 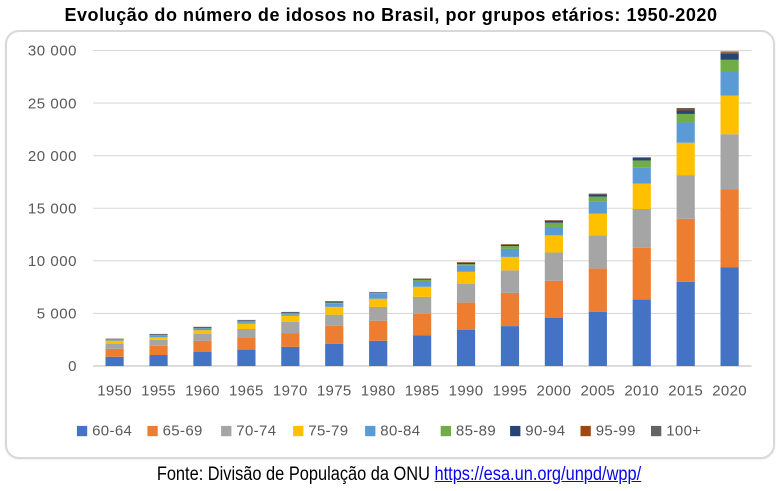 What do you see at coordinates (183, 430) in the screenshot?
I see `svg-text: 65-69` at bounding box center [183, 430].